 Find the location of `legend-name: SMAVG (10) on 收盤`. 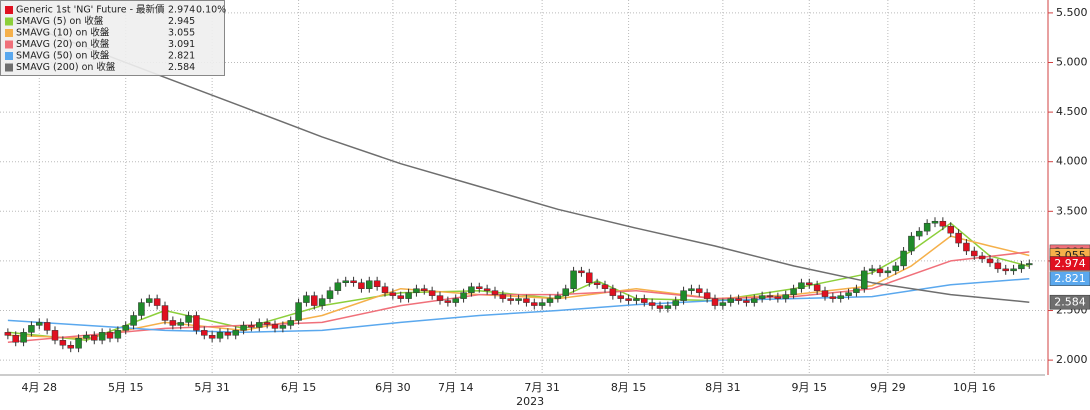

legend-name: SMAVG (10) on 收盤 is located at coordinates (63, 33).